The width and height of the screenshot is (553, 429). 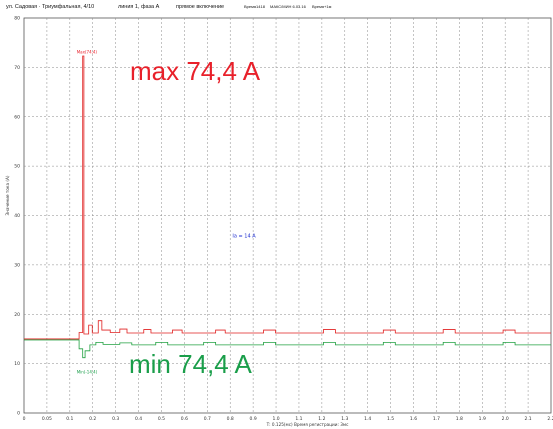 What do you see at coordinates (459, 419) in the screenshot?
I see `x-tick-label-19: 1.8` at bounding box center [459, 419].